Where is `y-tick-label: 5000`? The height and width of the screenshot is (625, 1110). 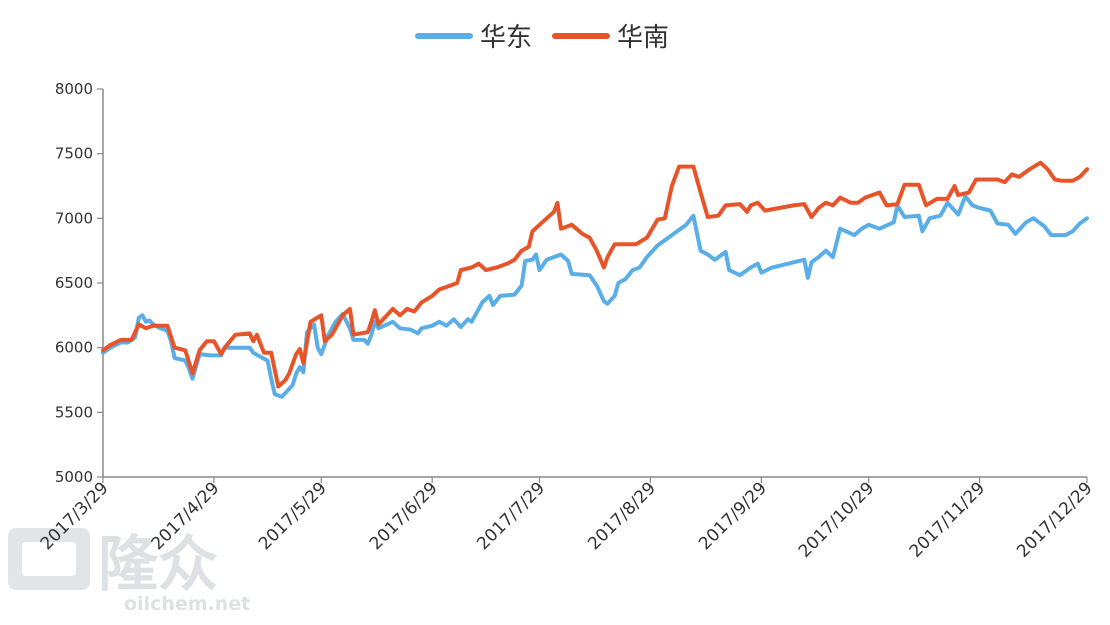 y-tick-label: 5000 is located at coordinates (74, 477).